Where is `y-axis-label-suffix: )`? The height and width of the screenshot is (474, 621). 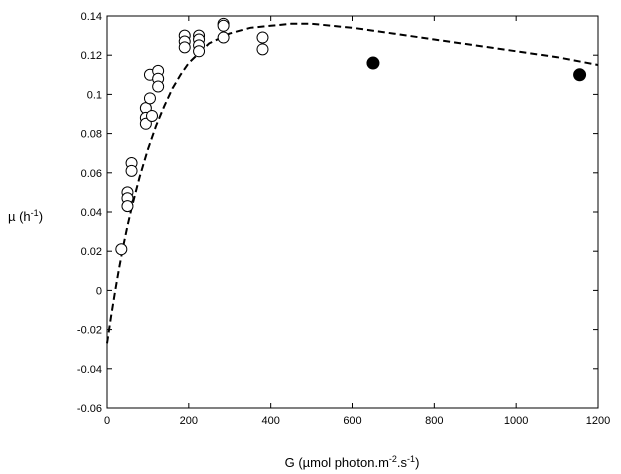
y-axis-label-suffix: ) is located at coordinates (41, 216).